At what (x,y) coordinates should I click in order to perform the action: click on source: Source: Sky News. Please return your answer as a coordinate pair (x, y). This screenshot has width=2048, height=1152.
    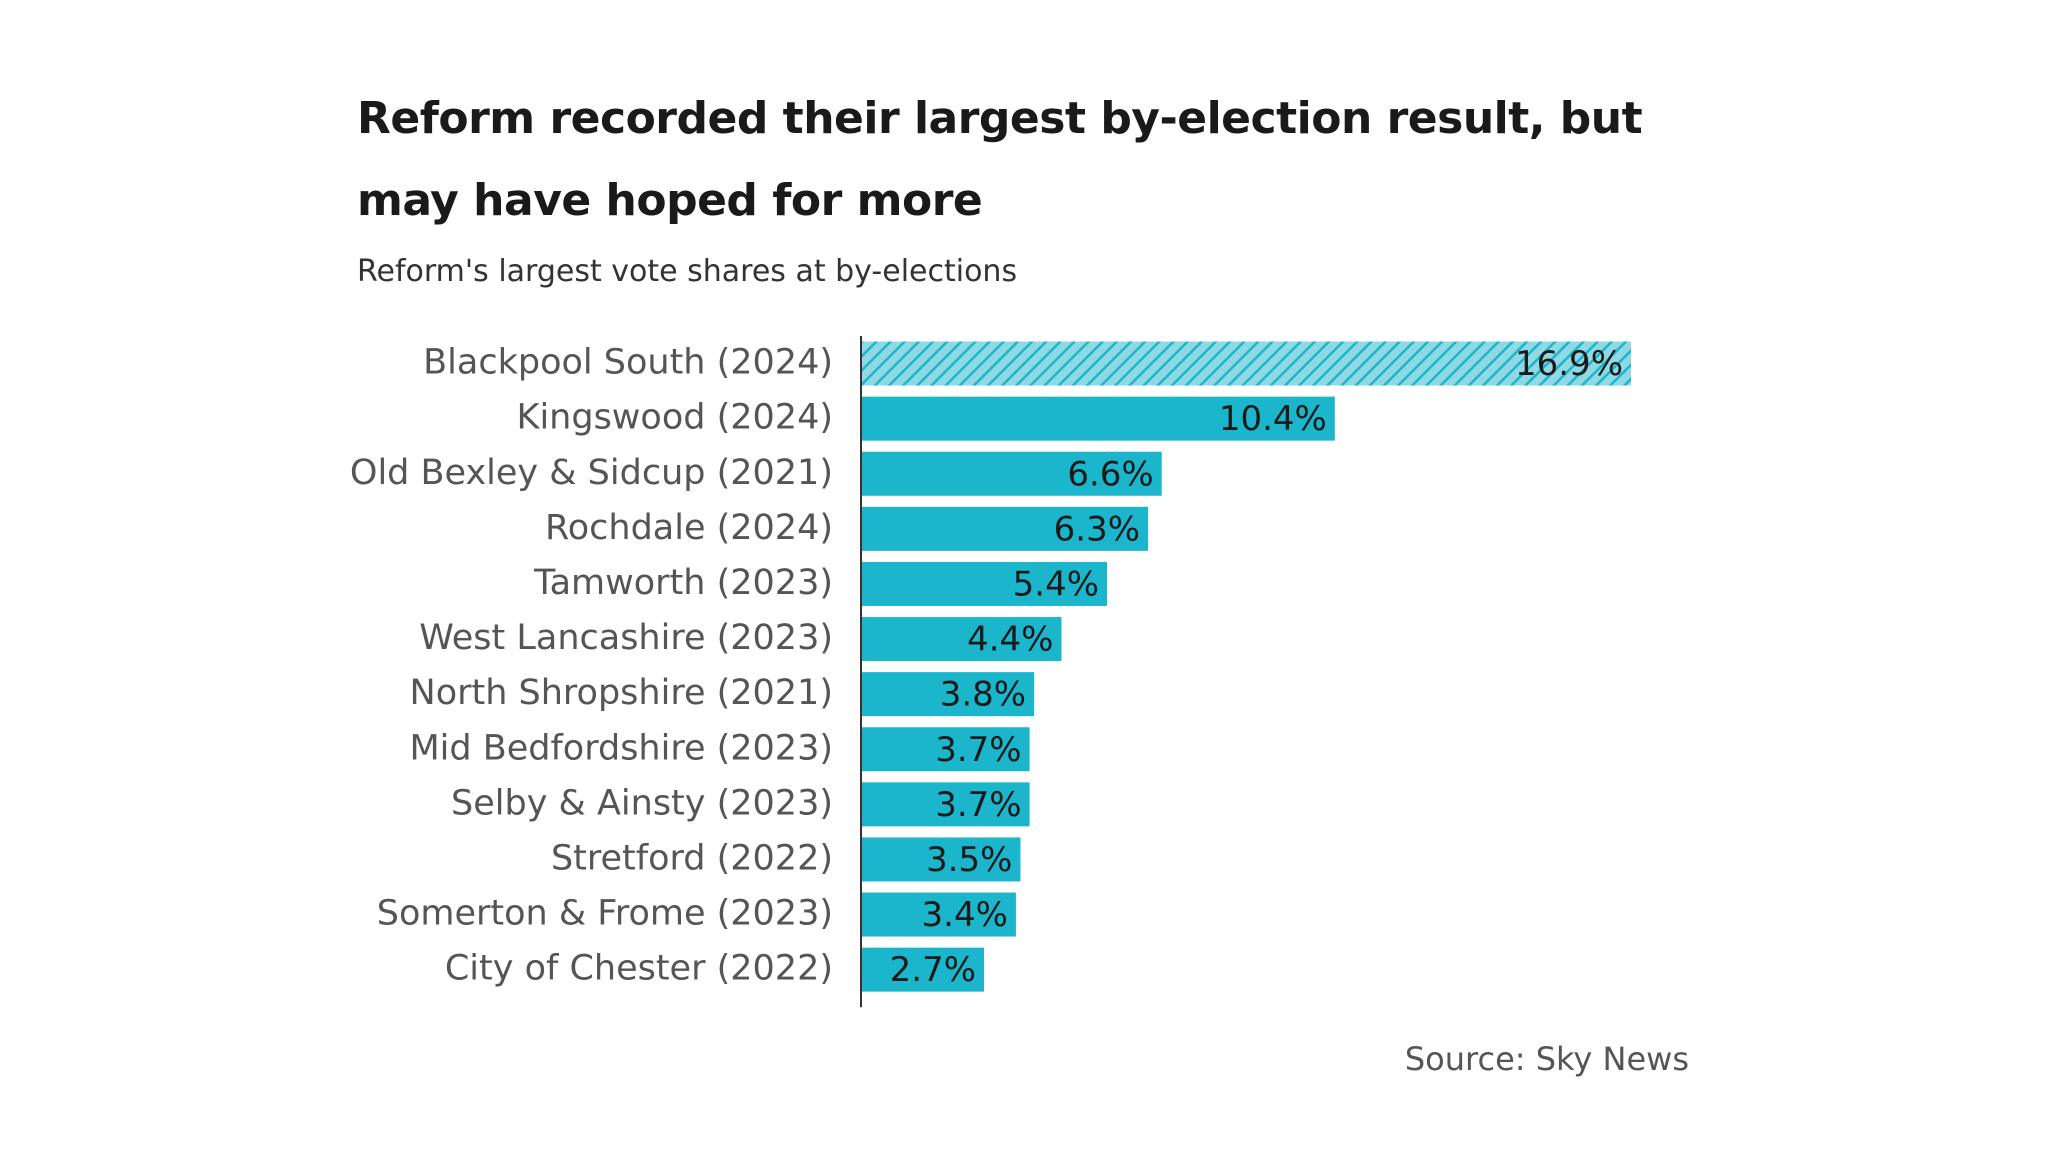
    Looking at the image, I should click on (1546, 1059).